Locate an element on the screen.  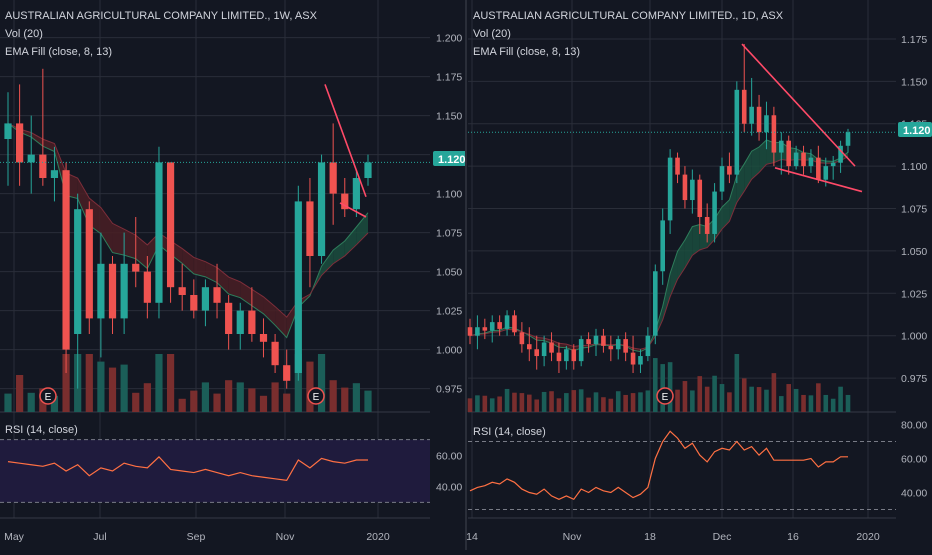
right-volume-bars is located at coordinates (659, 383).